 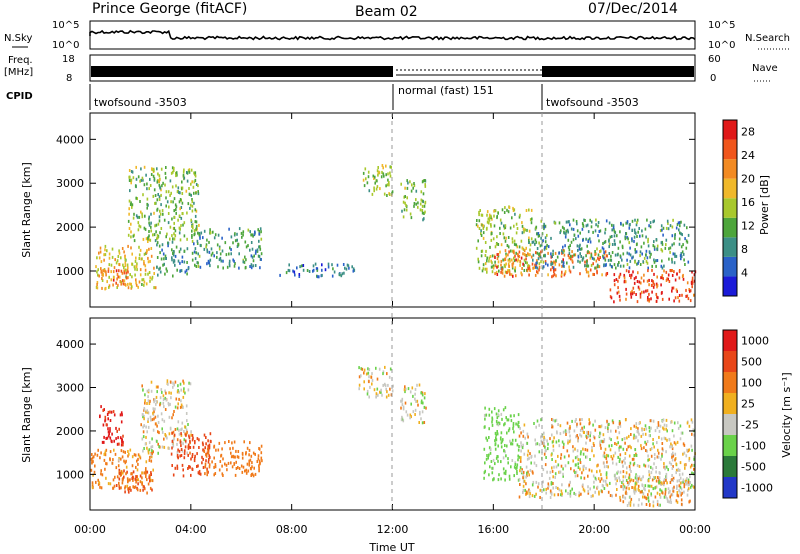 I want to click on power-colorbar-frame, so click(x=730, y=208).